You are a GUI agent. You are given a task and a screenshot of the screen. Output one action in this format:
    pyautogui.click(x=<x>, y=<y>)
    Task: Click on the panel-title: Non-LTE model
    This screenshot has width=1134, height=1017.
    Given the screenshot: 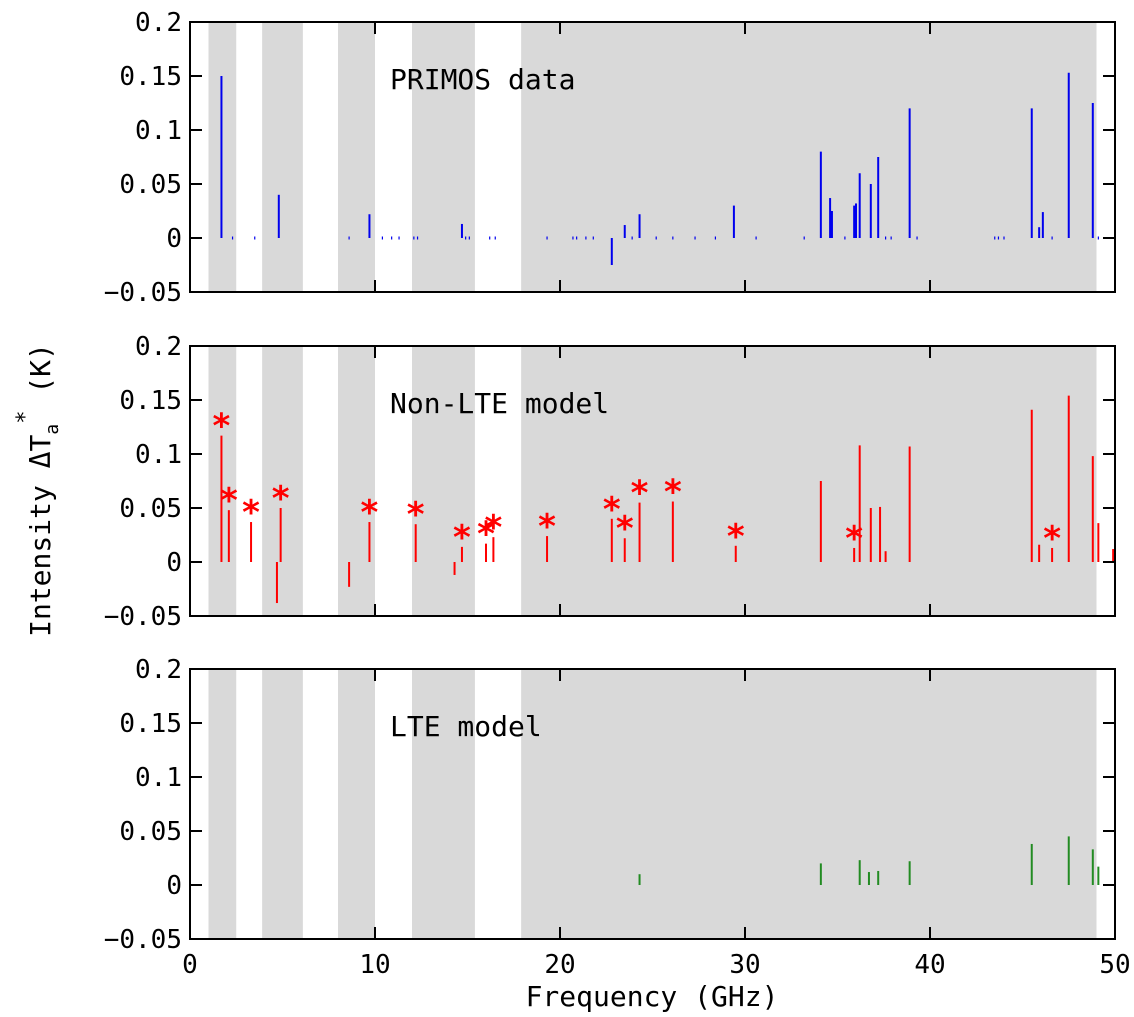 What is the action you would take?
    pyautogui.click(x=499, y=403)
    